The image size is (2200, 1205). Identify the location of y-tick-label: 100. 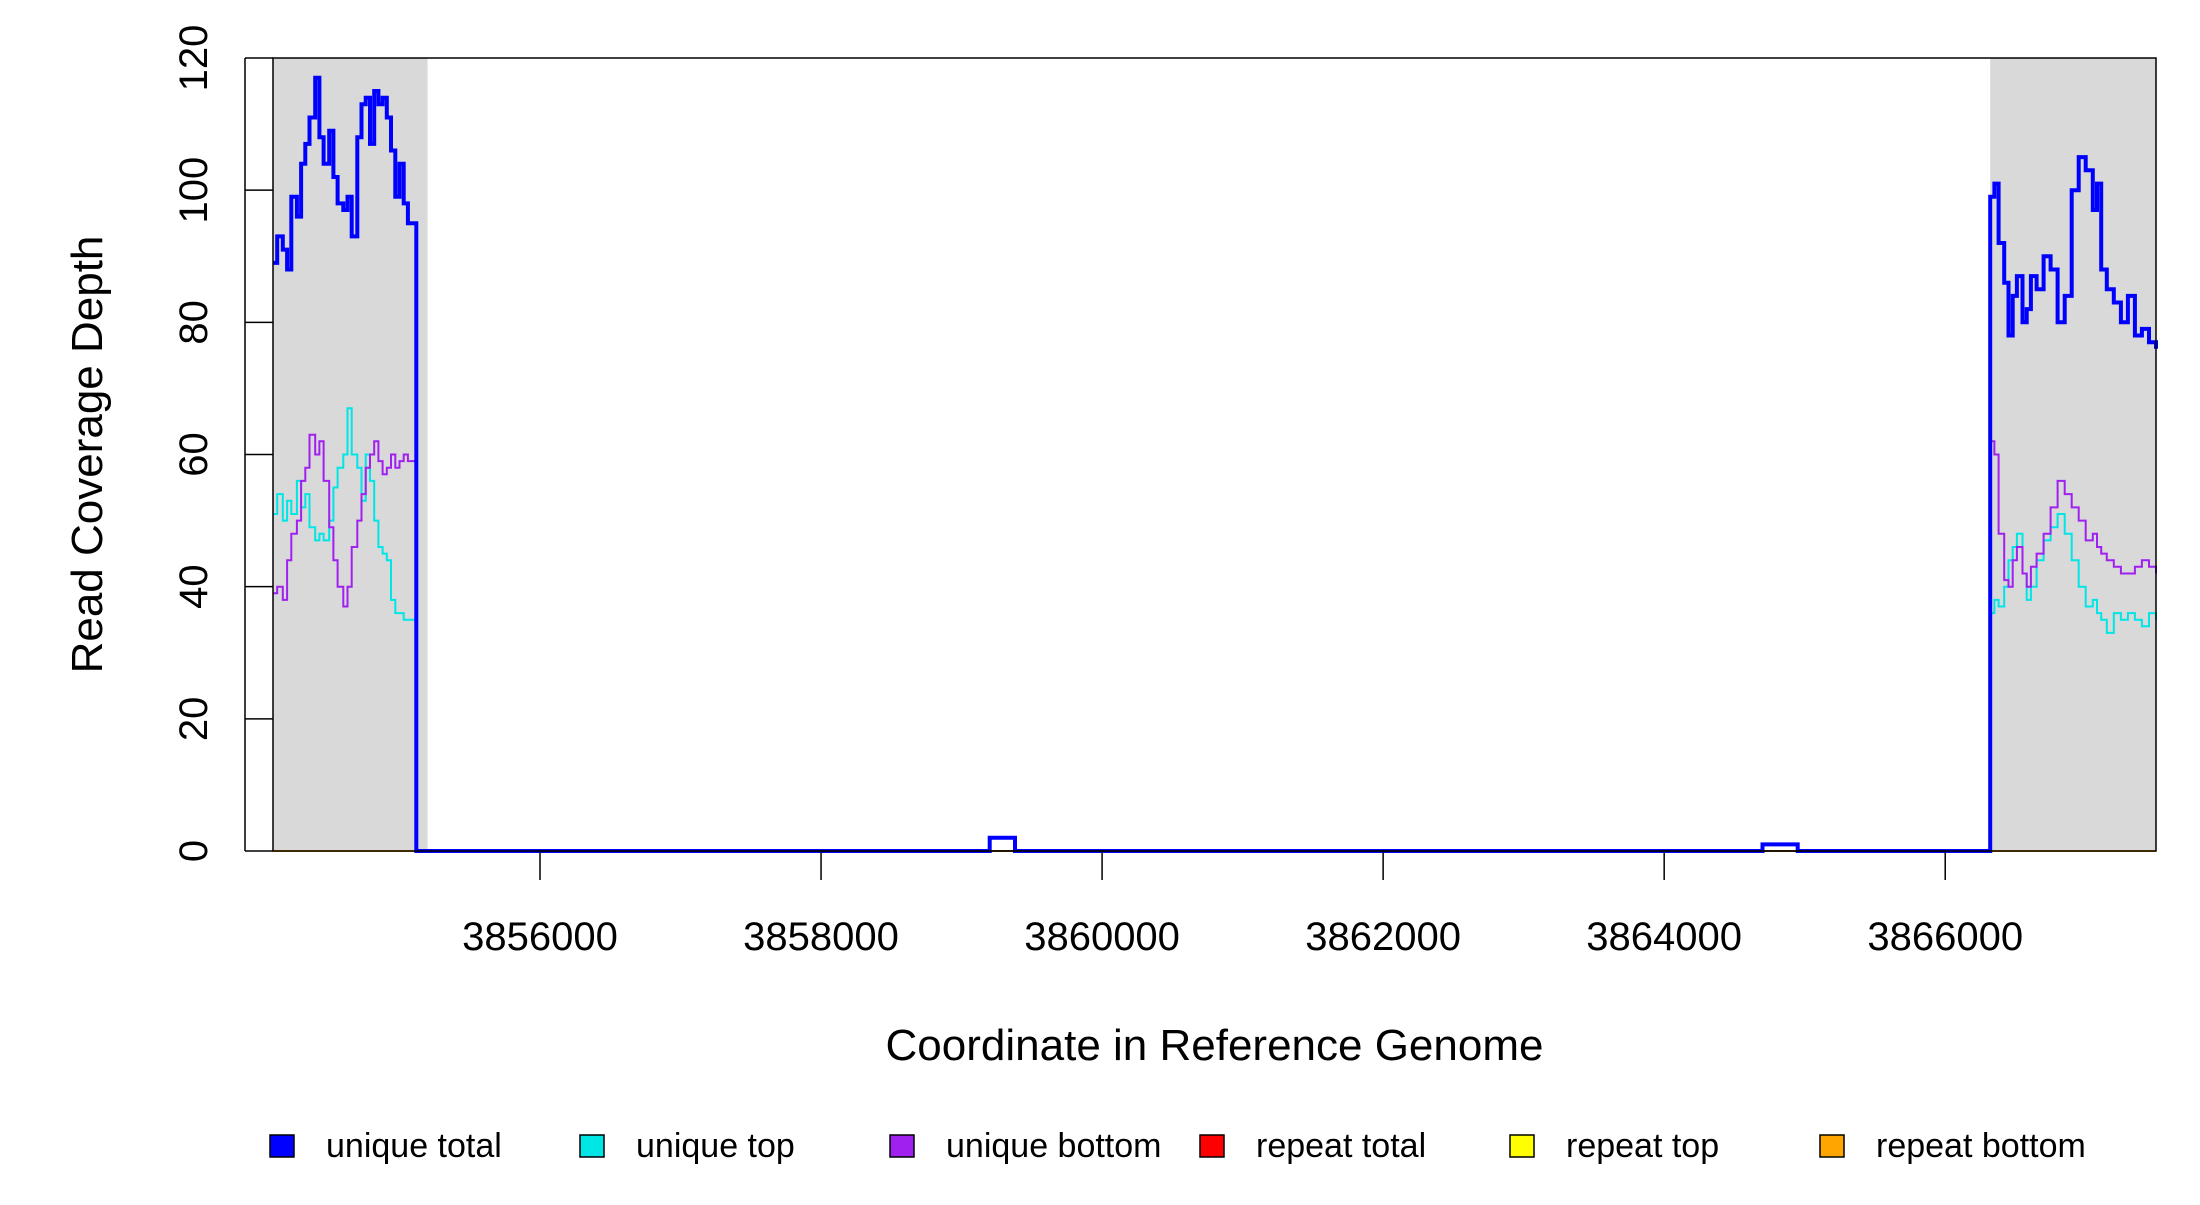
(194, 190).